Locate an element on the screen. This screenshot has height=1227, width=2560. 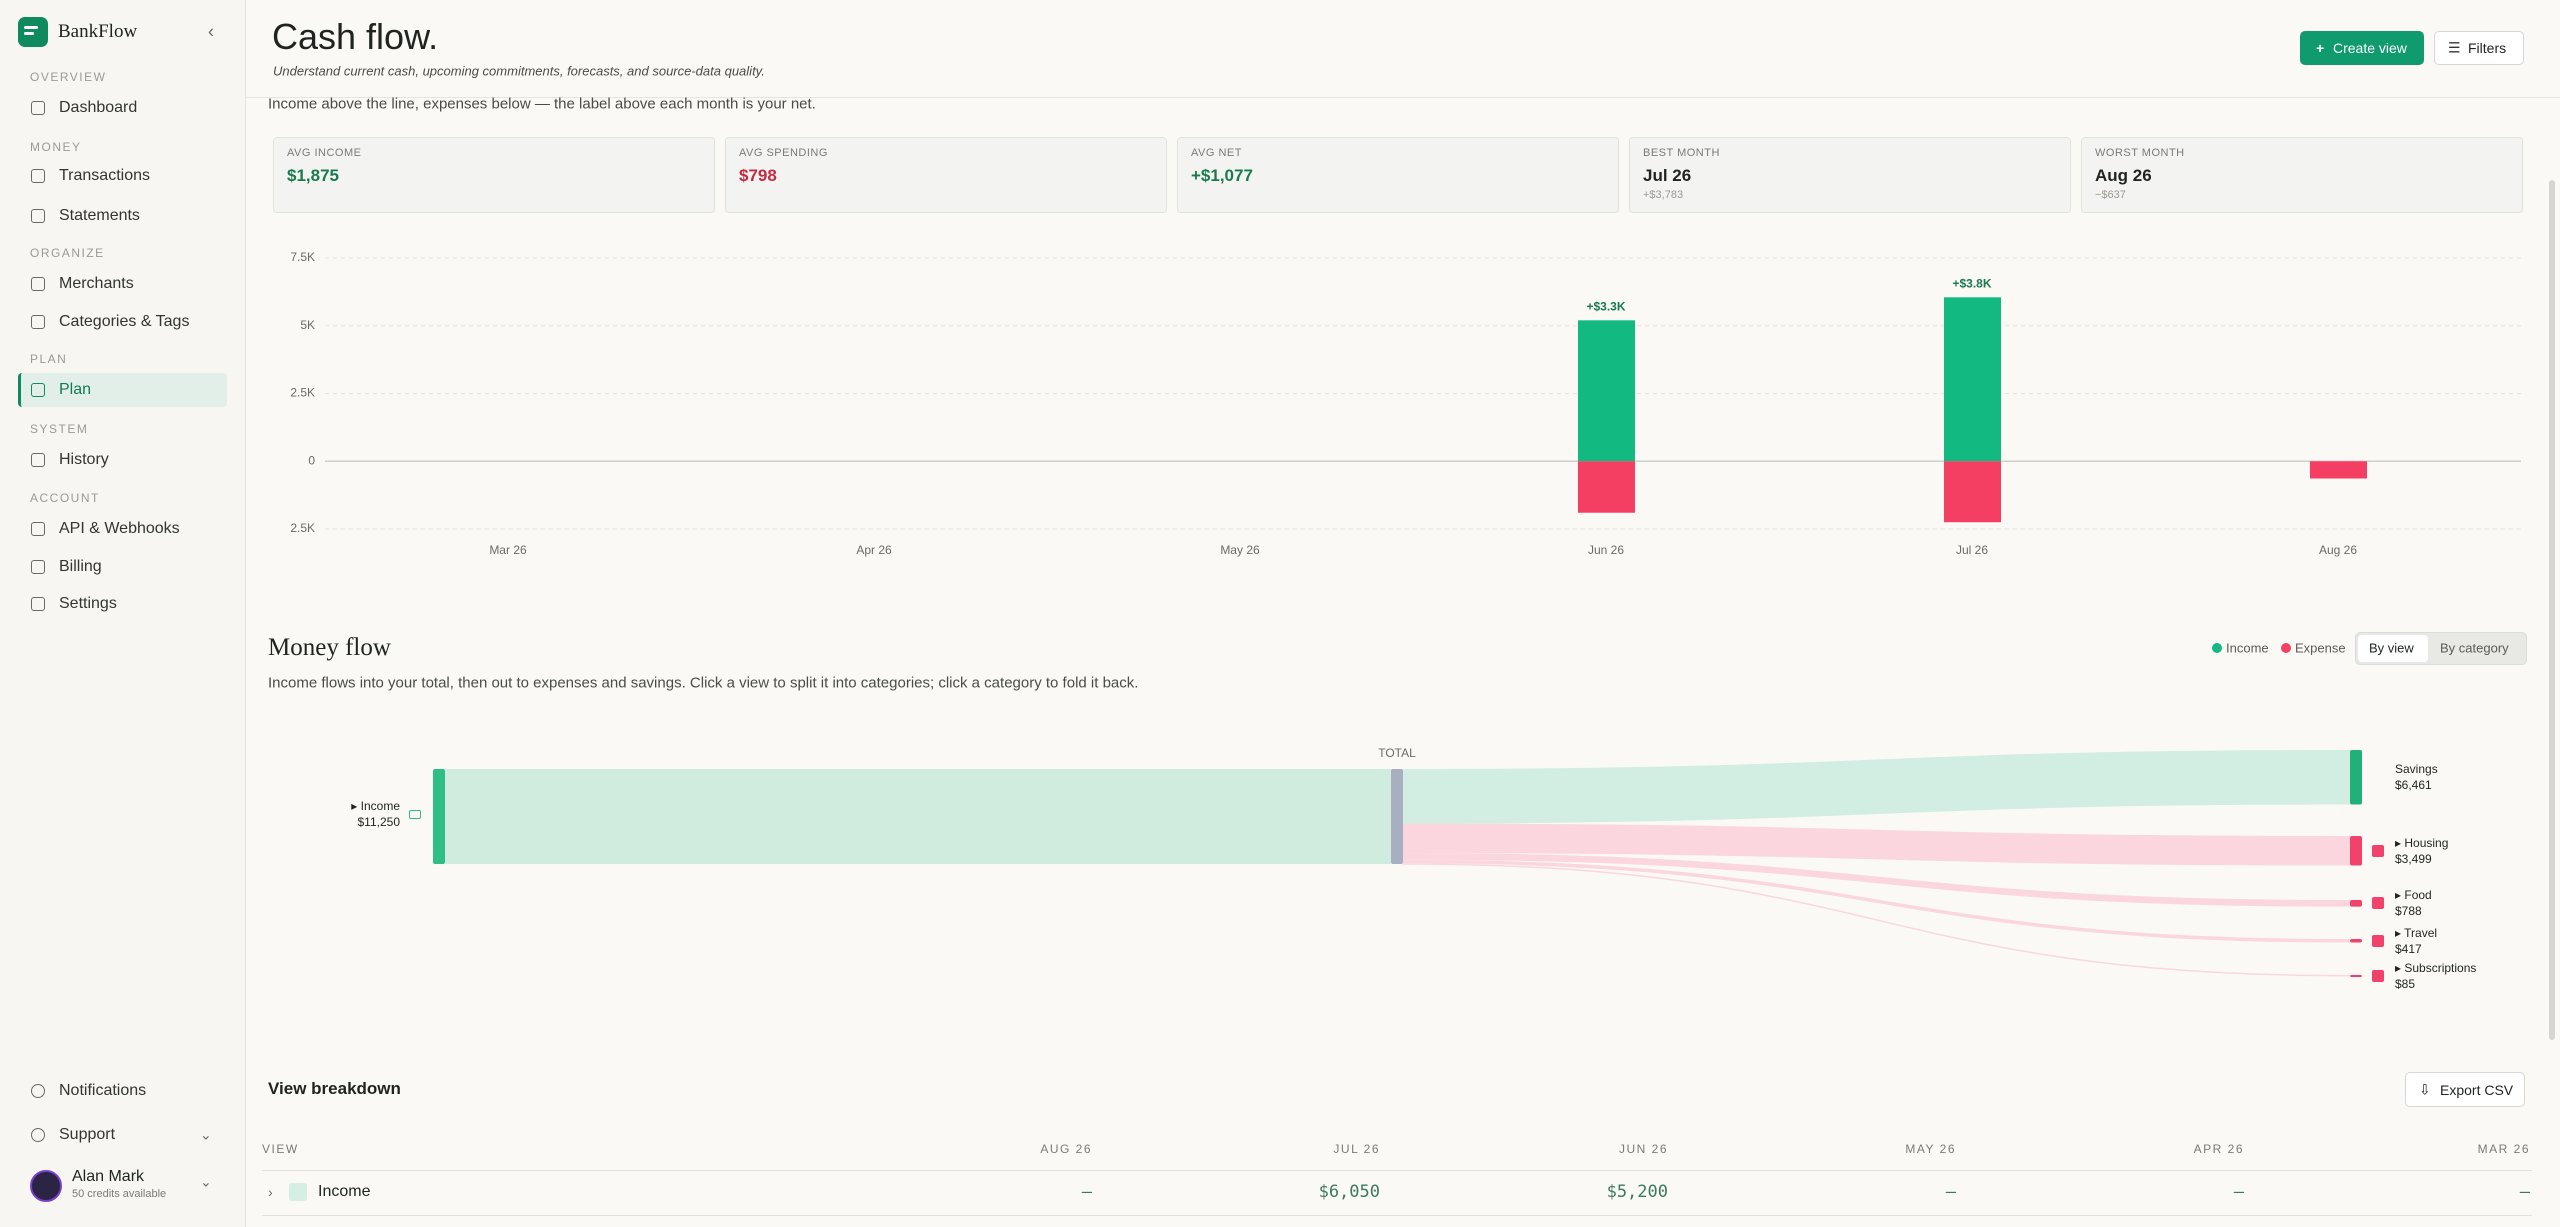
toggle-option: By category is located at coordinates (2474, 648).